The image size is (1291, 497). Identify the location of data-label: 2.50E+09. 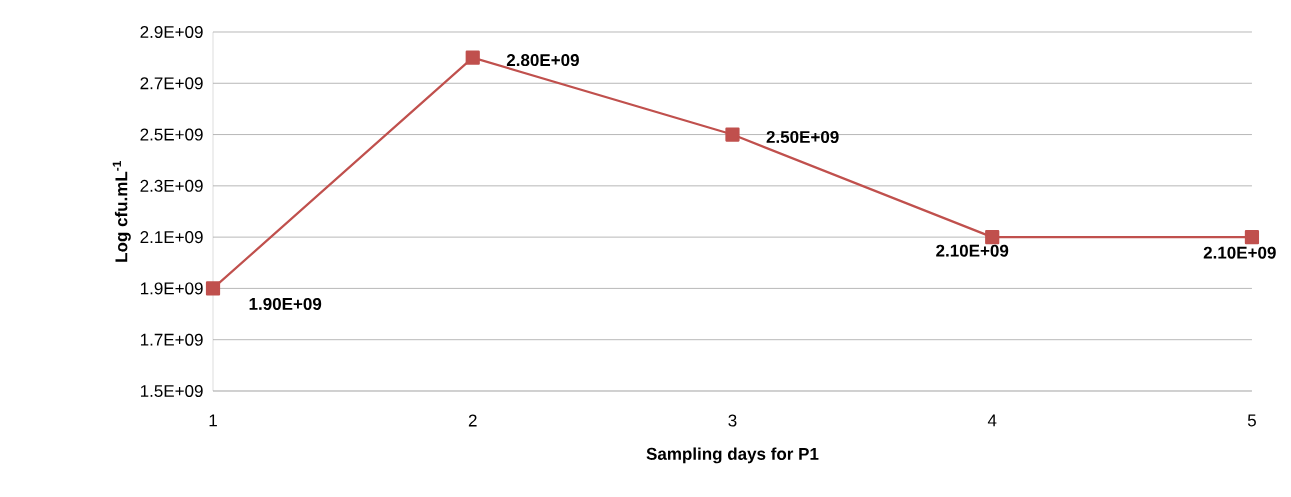
(802, 137).